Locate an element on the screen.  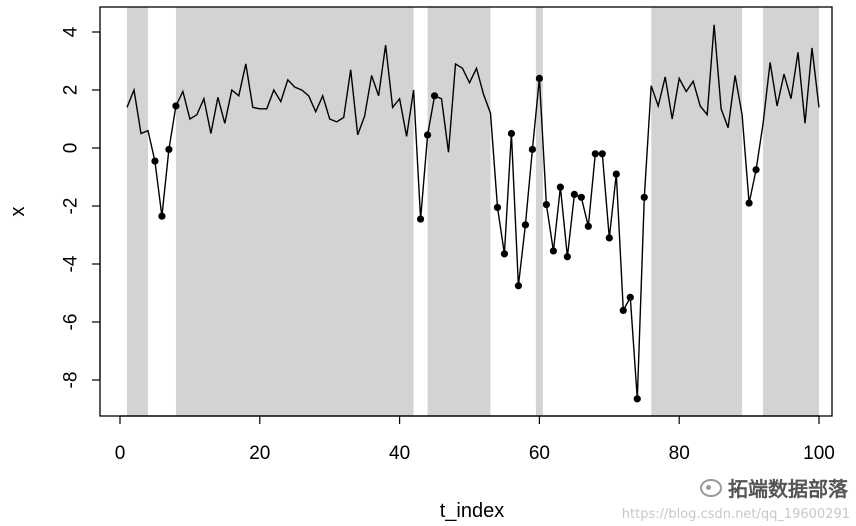
y-tick-label: -6 is located at coordinates (71, 322).